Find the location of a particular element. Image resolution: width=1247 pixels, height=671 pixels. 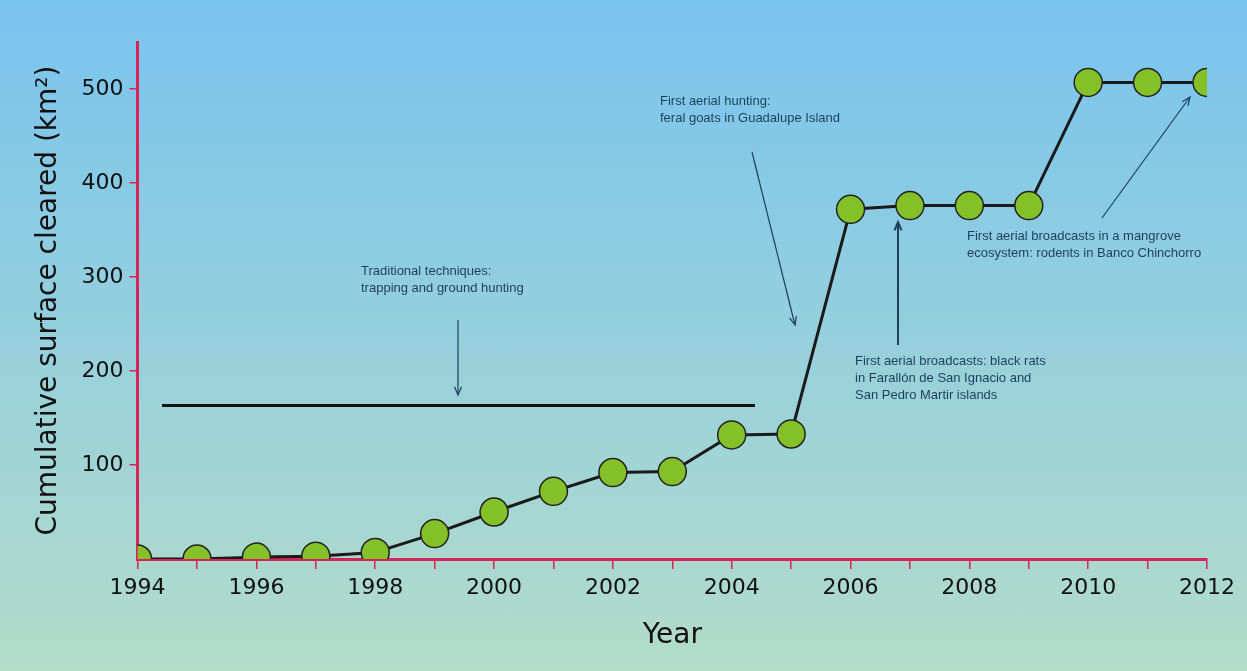

x-tick-label: 2006 is located at coordinates (850, 586).